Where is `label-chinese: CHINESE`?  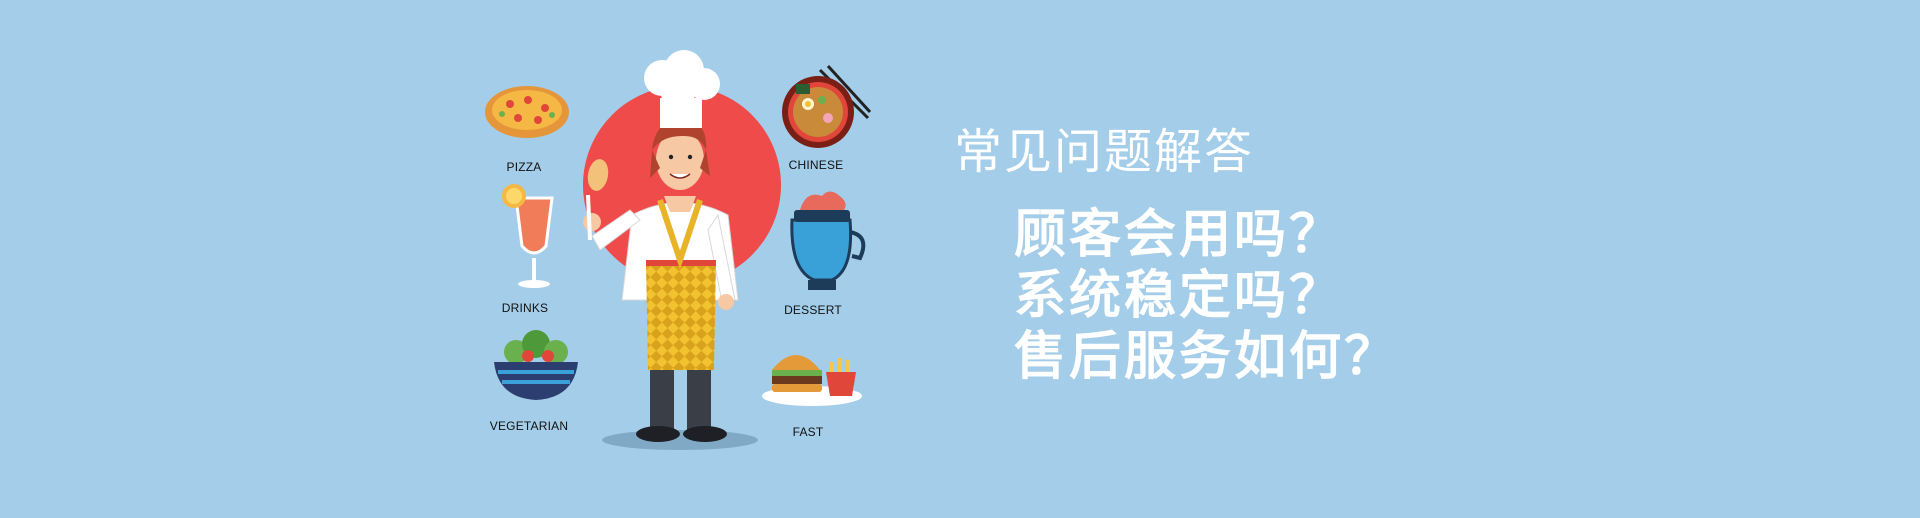 label-chinese: CHINESE is located at coordinates (816, 165).